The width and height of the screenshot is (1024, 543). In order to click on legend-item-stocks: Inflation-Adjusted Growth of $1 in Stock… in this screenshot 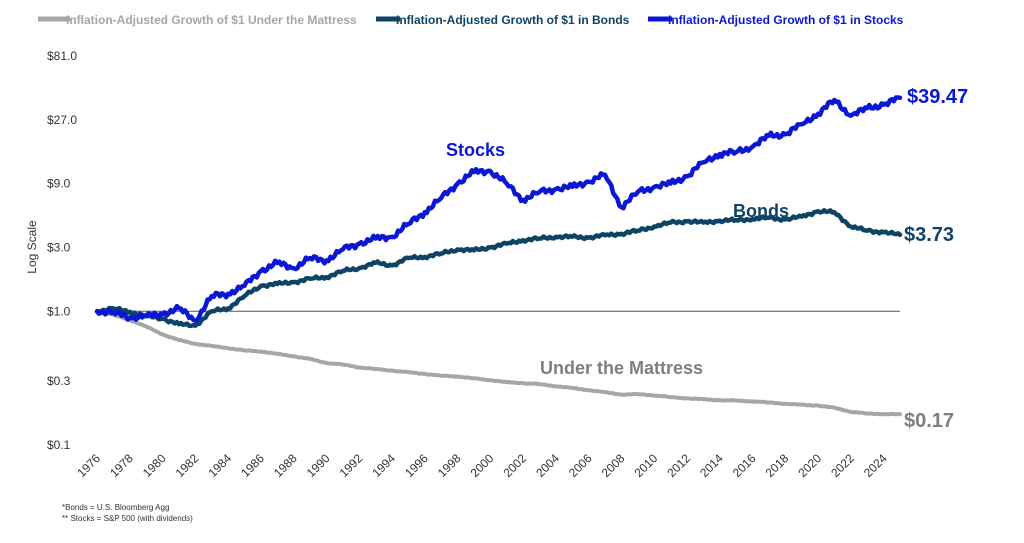, I will do `click(776, 20)`.